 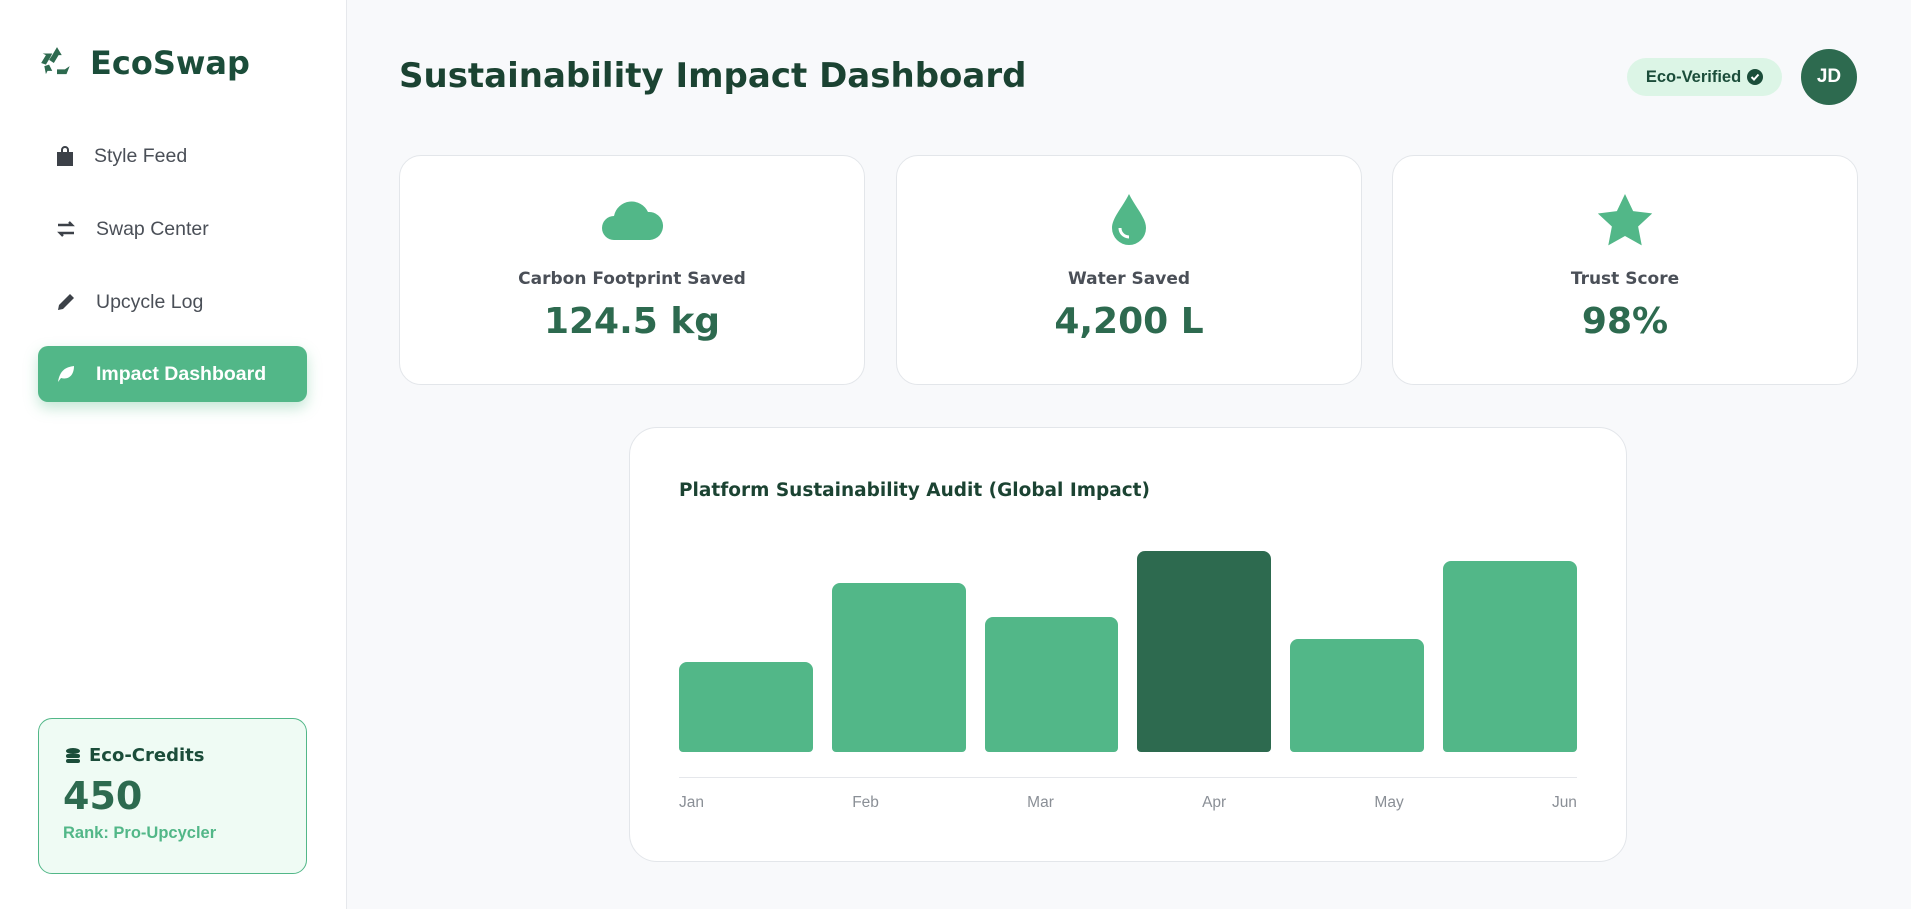 What do you see at coordinates (147, 755) in the screenshot?
I see `credits-title: Eco-Credits` at bounding box center [147, 755].